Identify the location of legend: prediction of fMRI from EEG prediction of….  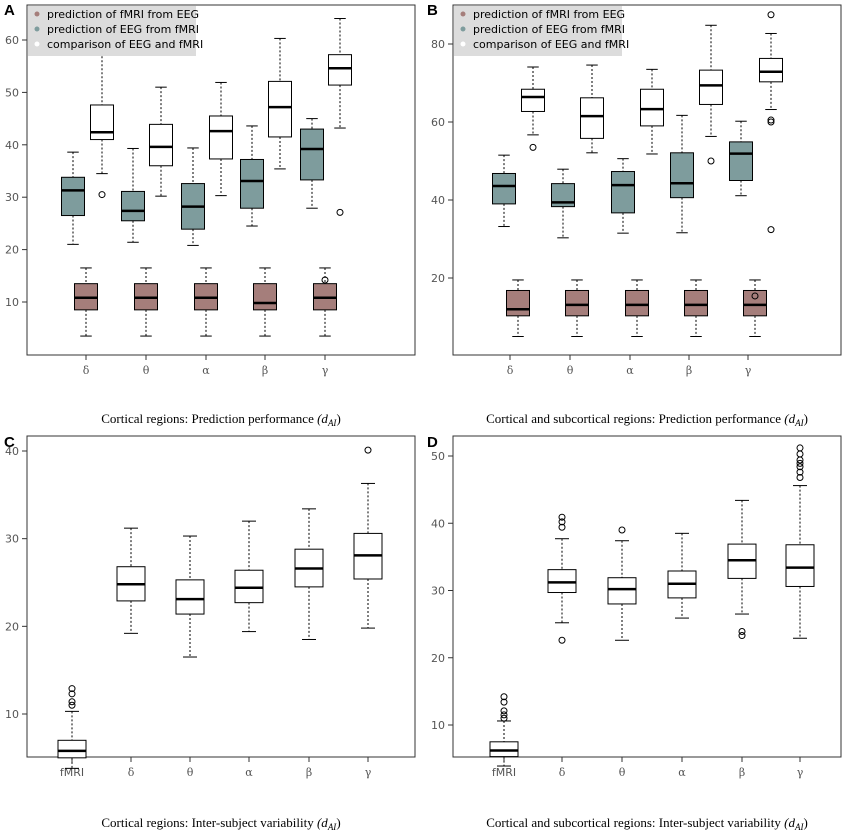
(541, 31).